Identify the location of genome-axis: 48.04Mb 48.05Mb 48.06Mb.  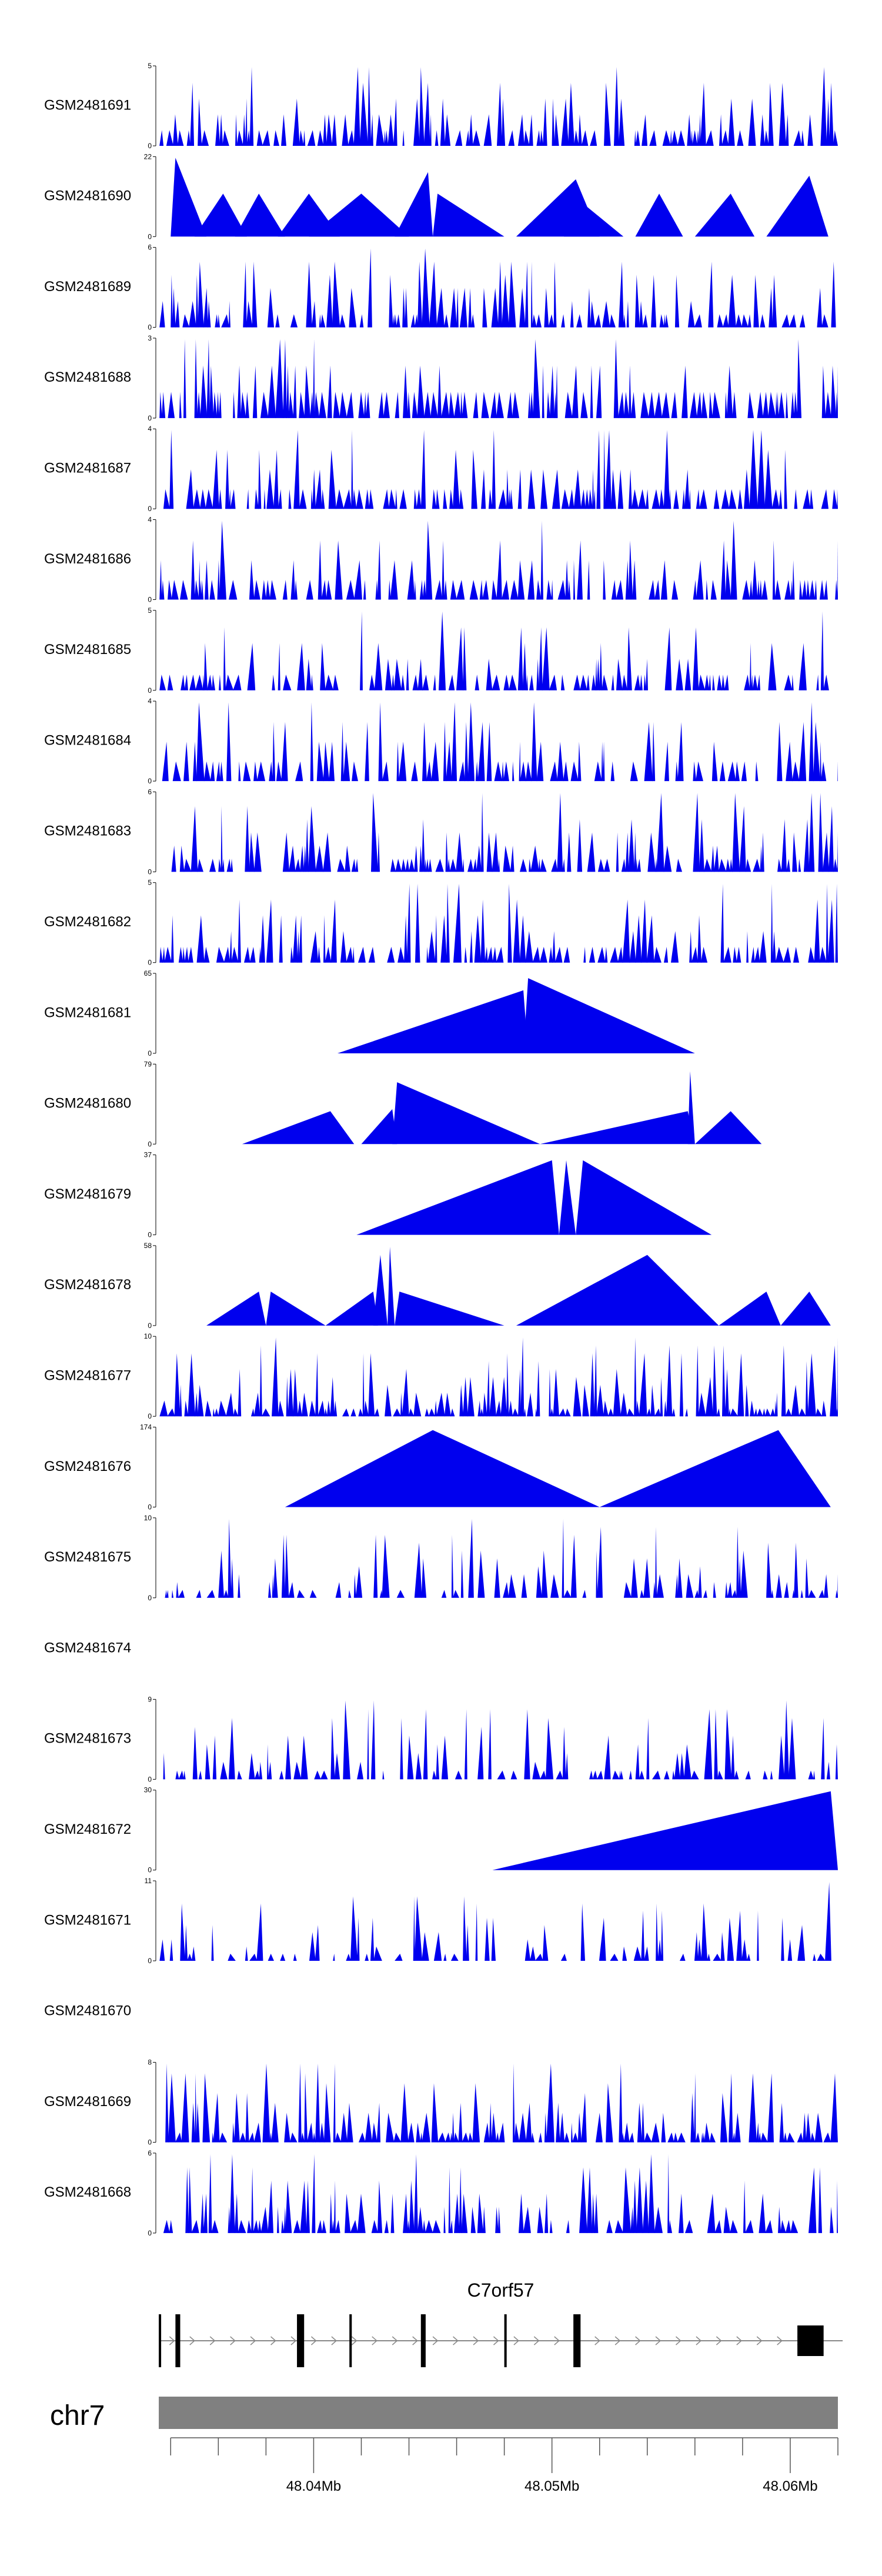
(504, 2465).